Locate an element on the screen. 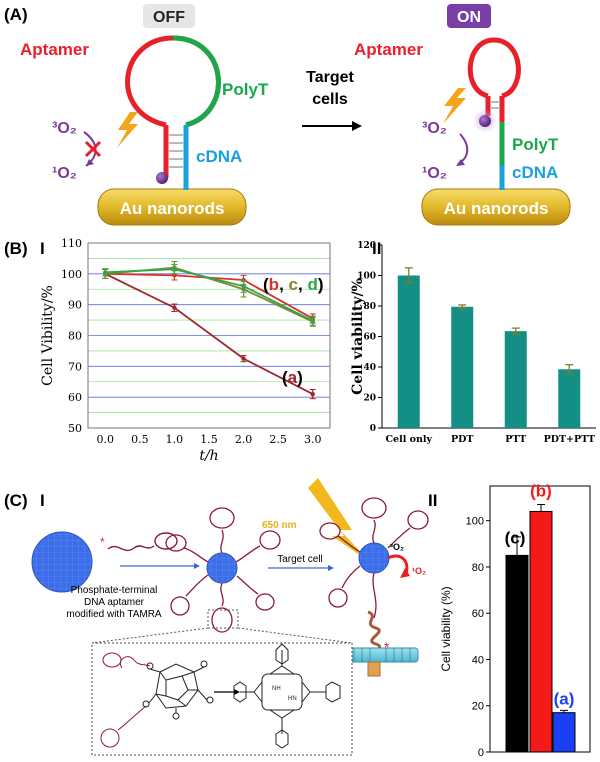 The width and height of the screenshot is (600, 762). y-axis-label: Cell viability/% is located at coordinates (358, 336).